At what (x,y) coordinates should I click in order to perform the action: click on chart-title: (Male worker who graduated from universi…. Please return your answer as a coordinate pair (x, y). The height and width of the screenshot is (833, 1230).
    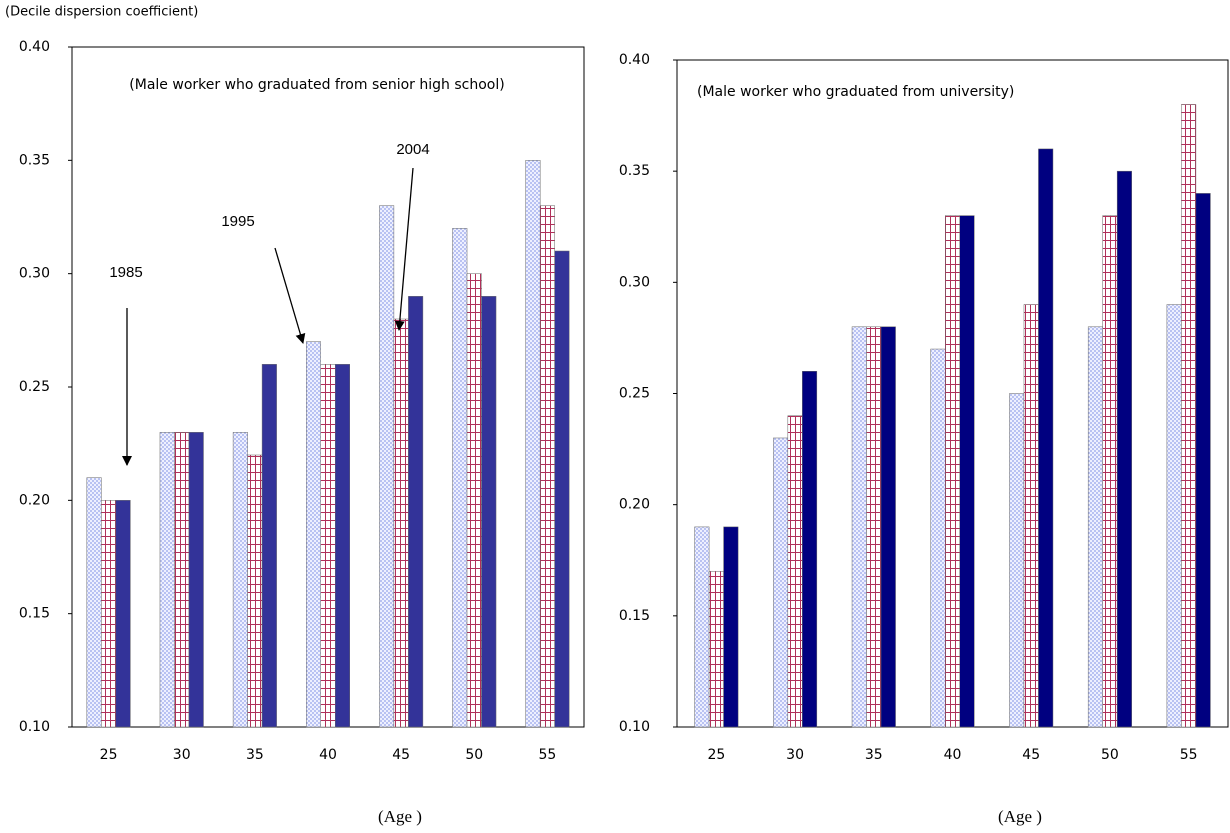
    Looking at the image, I should click on (856, 92).